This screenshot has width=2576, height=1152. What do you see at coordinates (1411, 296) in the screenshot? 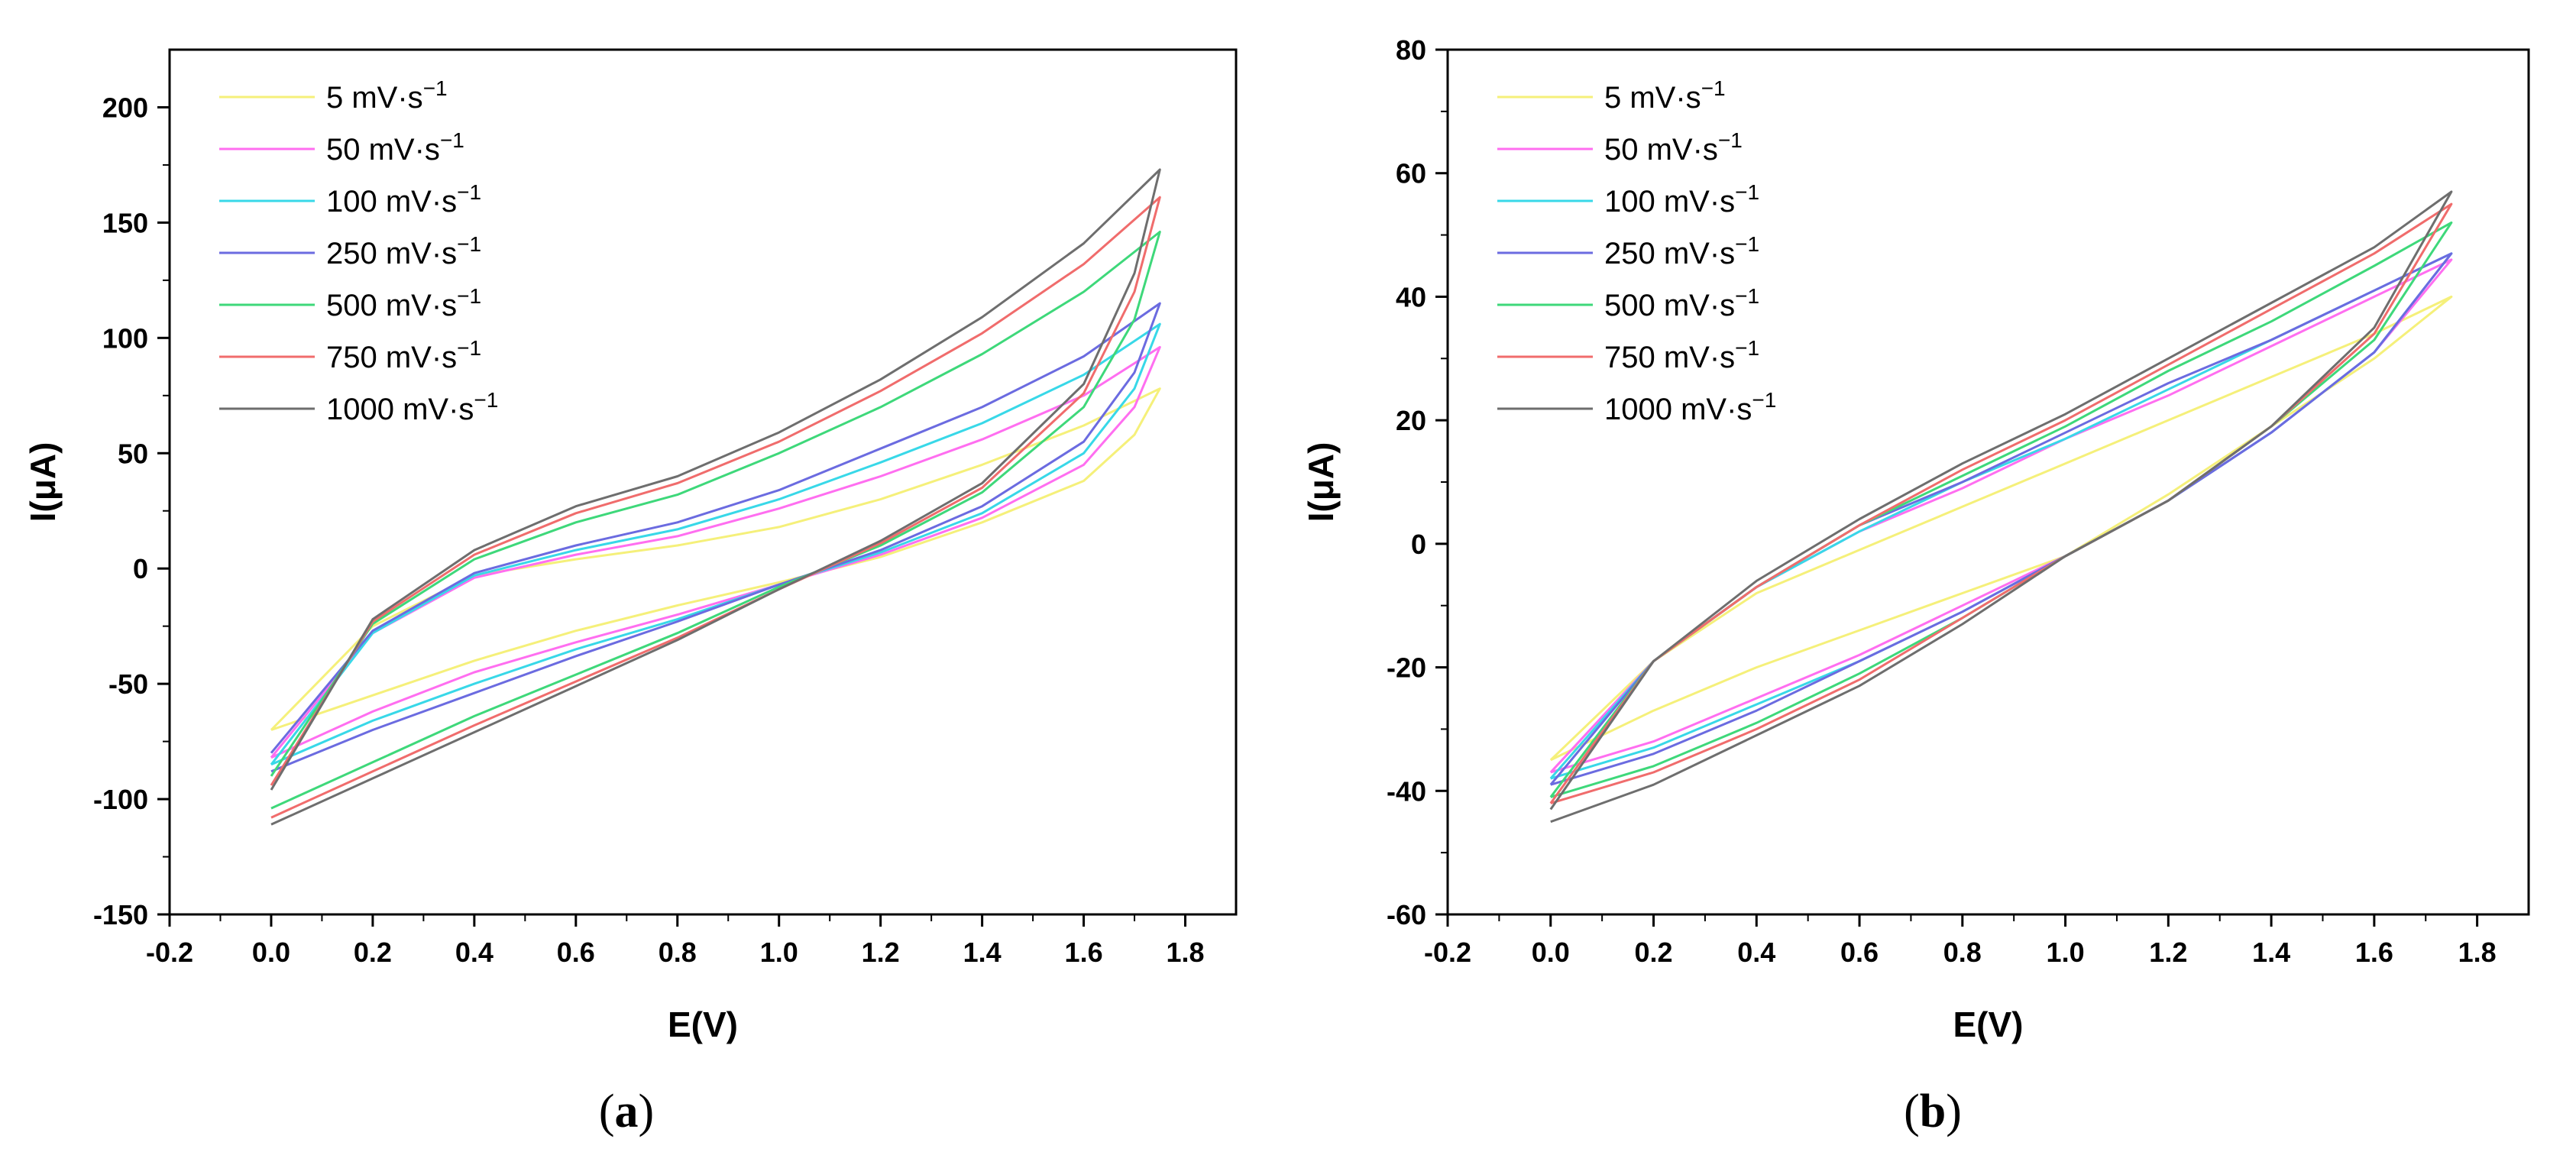
I see `y-tick-label: 40` at bounding box center [1411, 296].